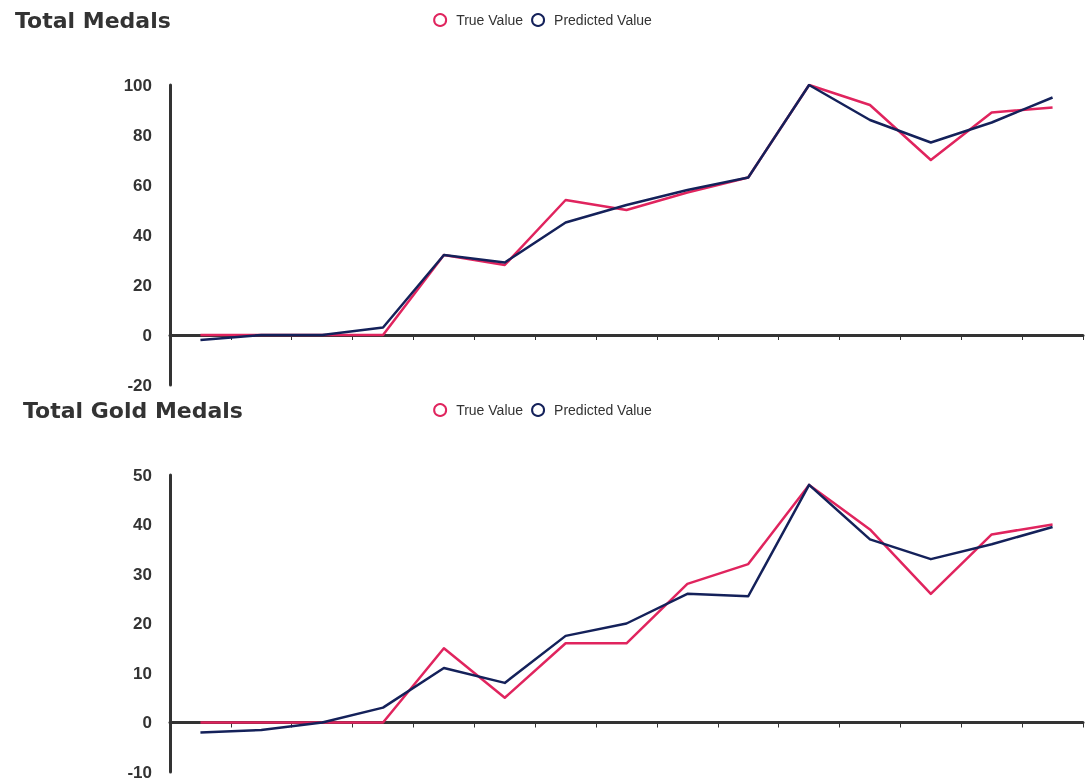 The image size is (1085, 781). Describe the element at coordinates (139, 771) in the screenshot. I see `y-tick-label: -10` at that location.